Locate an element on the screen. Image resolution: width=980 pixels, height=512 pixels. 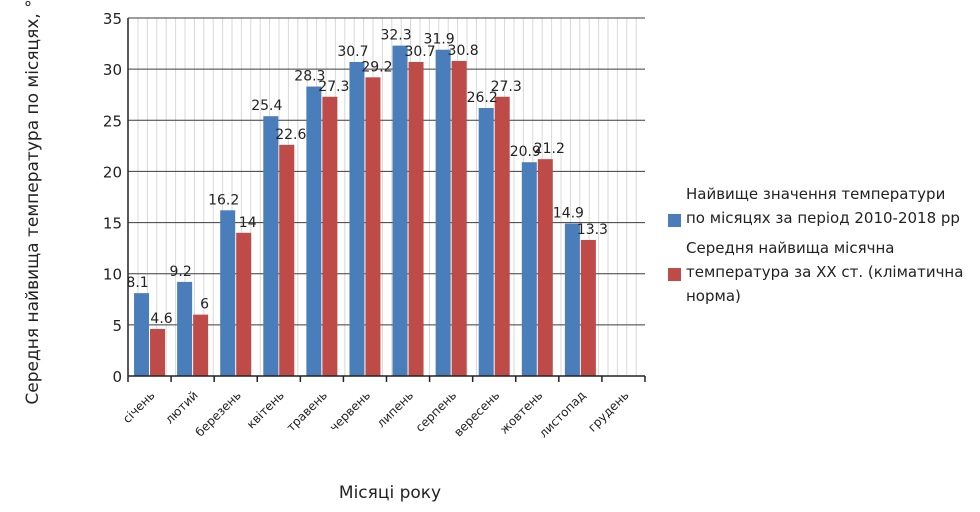
data-label-series-1: 9.2 is located at coordinates (180, 272).